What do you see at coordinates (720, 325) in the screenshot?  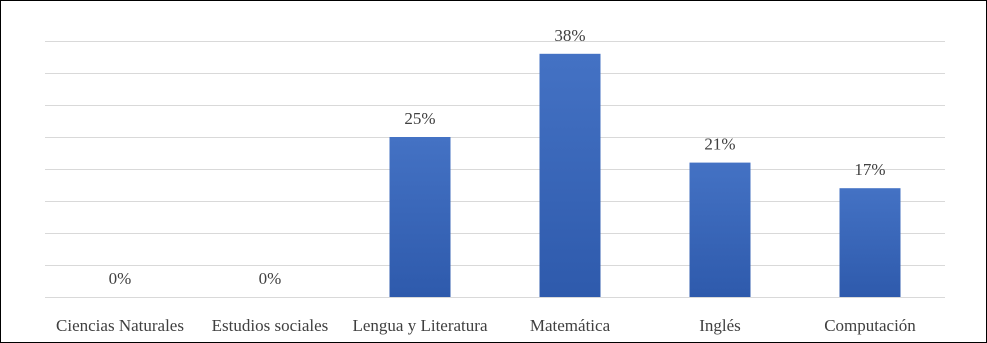 I see `x-tick-label-5: Inglés` at bounding box center [720, 325].